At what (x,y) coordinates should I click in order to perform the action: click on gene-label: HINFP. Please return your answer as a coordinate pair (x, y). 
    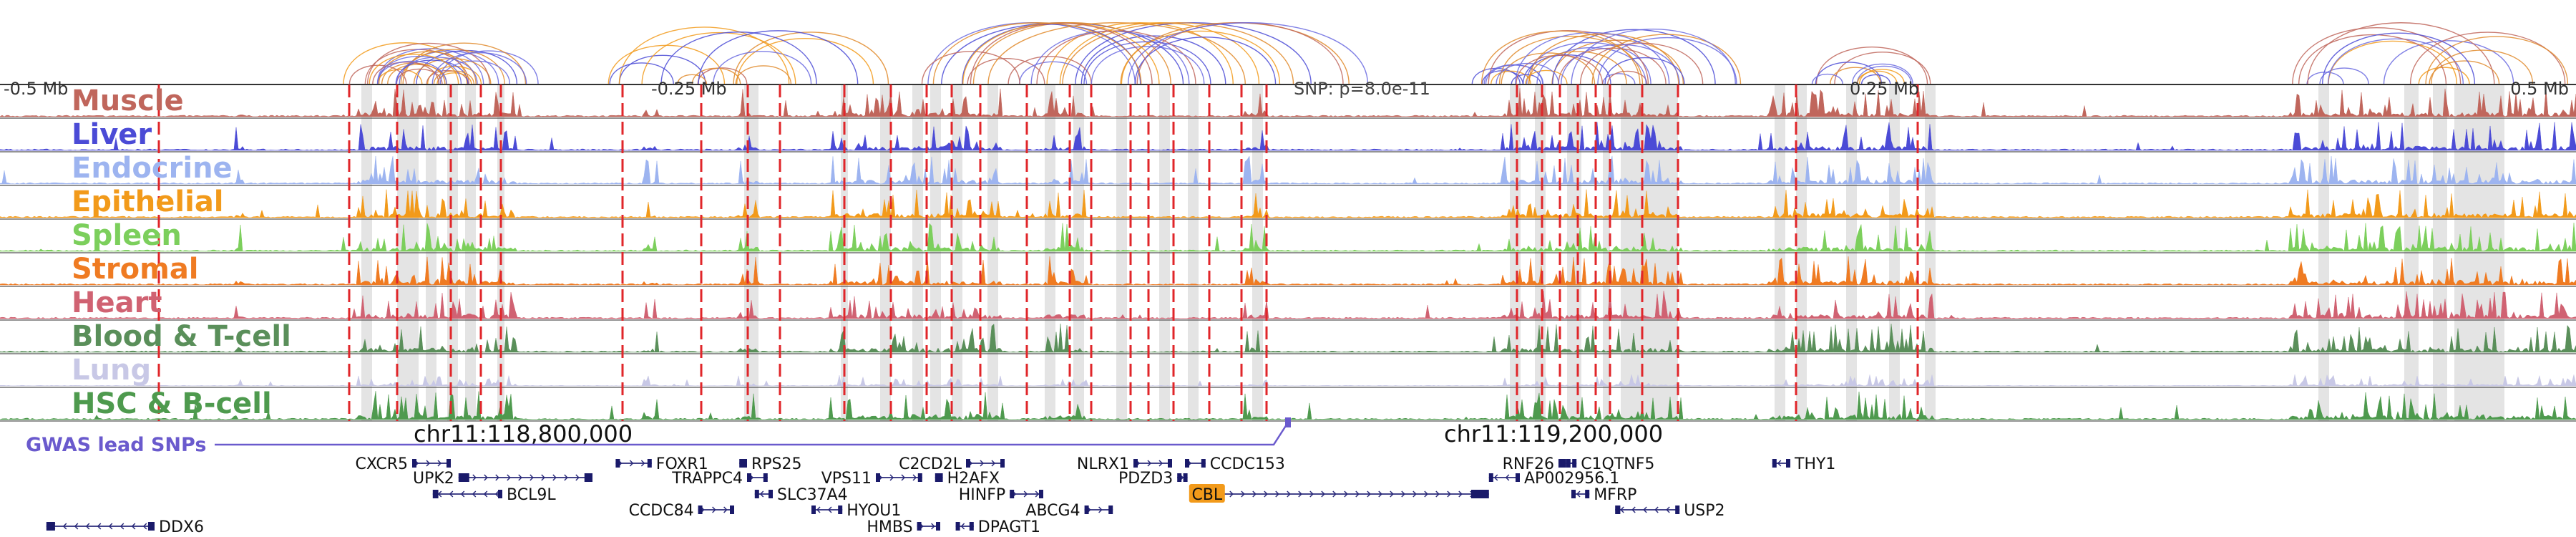
    Looking at the image, I should click on (982, 495).